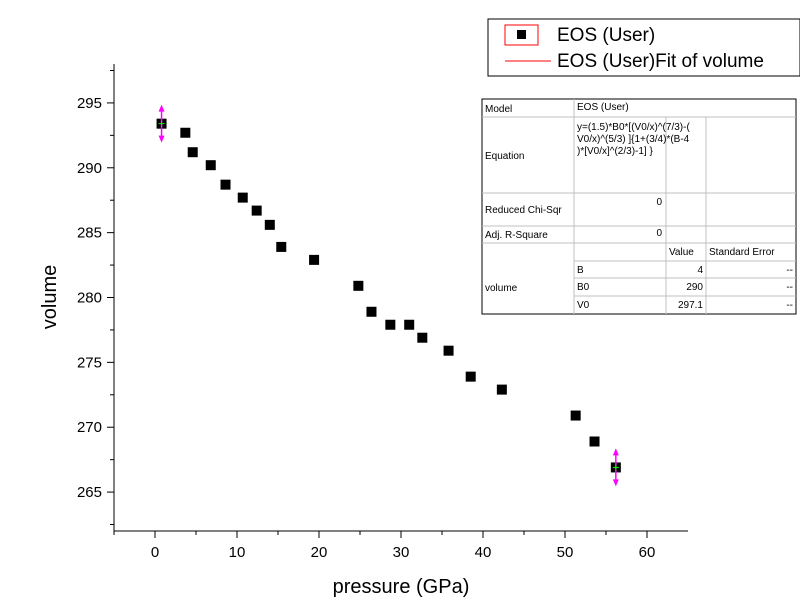 The image size is (800, 613). Describe the element at coordinates (565, 552) in the screenshot. I see `x-tick-label: 50` at that location.